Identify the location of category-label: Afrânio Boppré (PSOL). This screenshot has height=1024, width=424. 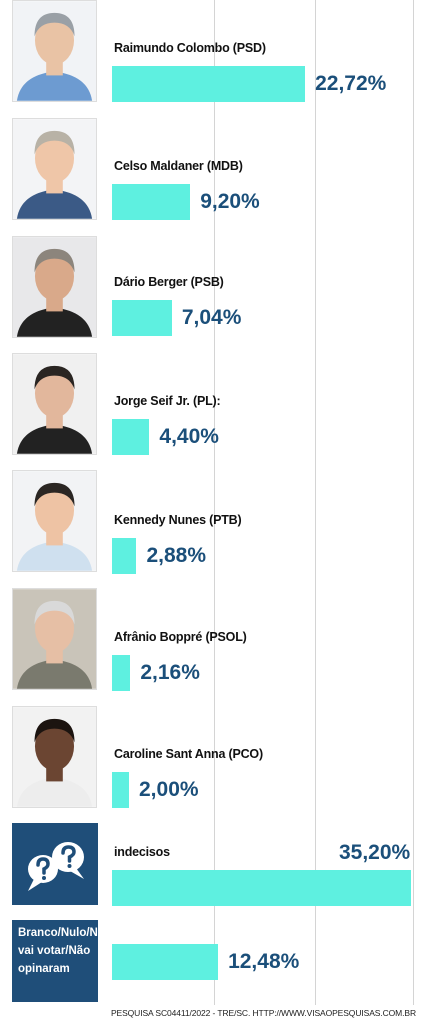
(180, 637).